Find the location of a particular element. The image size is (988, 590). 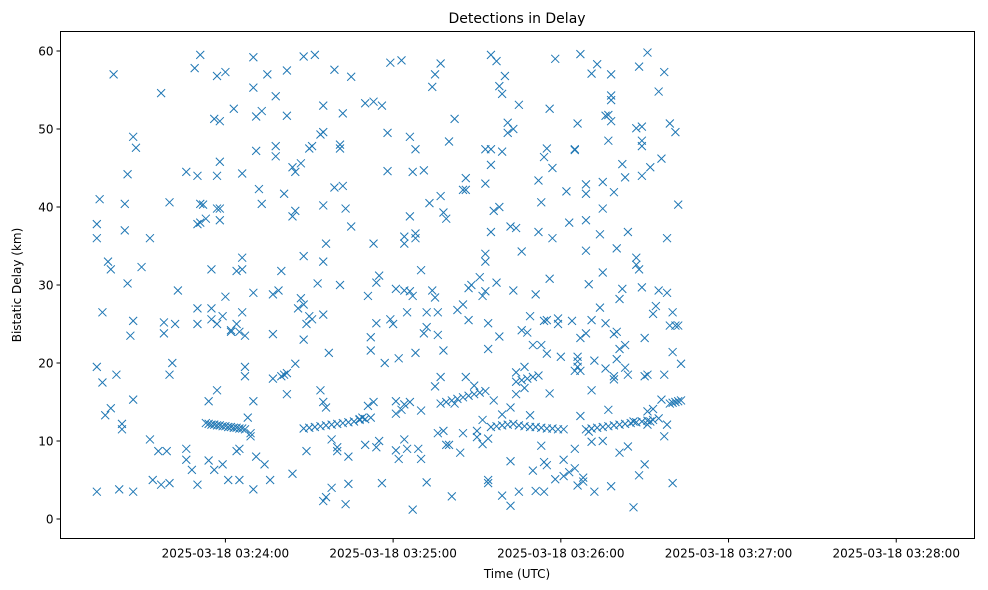

x-tick-label: 2025-03-18 03:28:00 is located at coordinates (896, 554).